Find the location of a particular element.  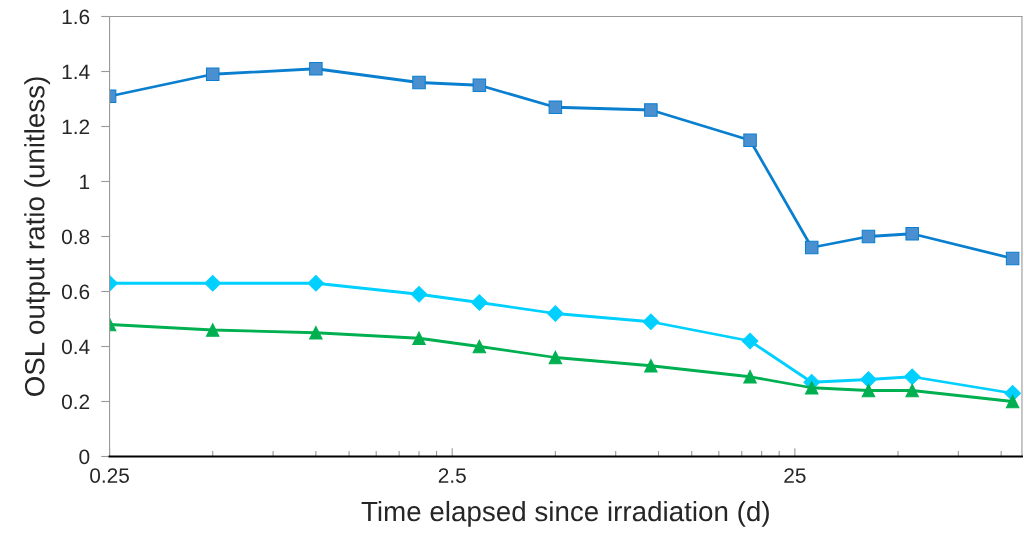

y-tick-label: 0.2 is located at coordinates (75, 402).